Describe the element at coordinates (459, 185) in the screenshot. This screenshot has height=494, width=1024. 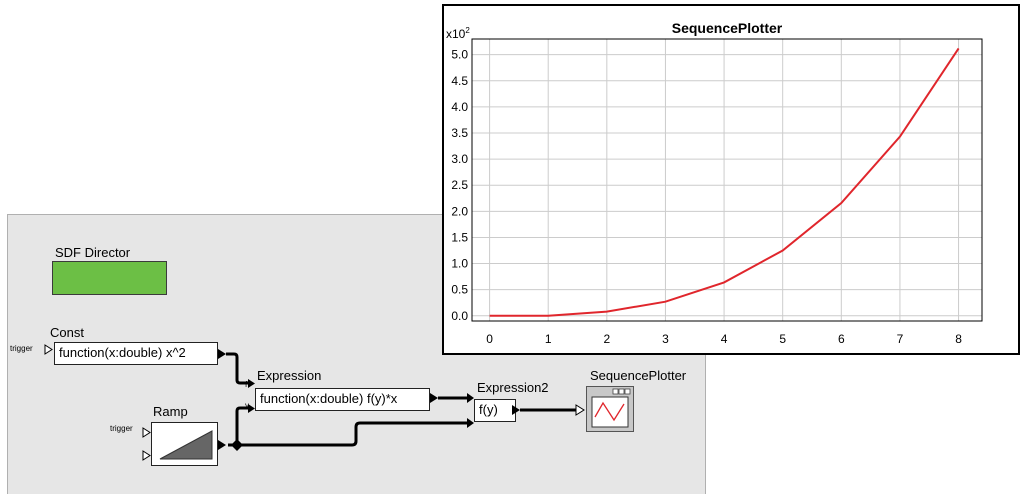
I see `y-tick-label: 2.5` at that location.